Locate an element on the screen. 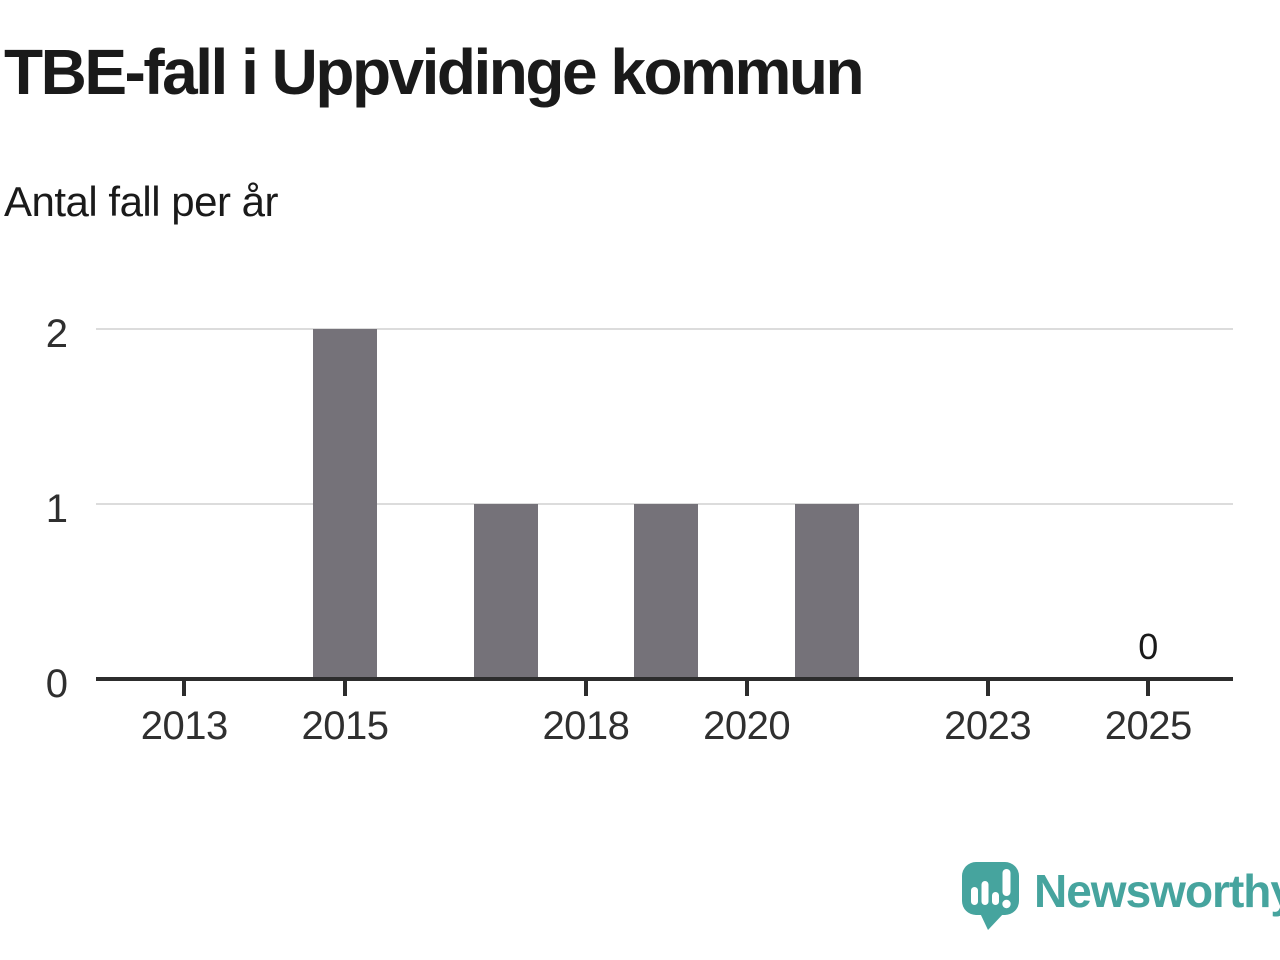  bar-2015 is located at coordinates (344, 504).